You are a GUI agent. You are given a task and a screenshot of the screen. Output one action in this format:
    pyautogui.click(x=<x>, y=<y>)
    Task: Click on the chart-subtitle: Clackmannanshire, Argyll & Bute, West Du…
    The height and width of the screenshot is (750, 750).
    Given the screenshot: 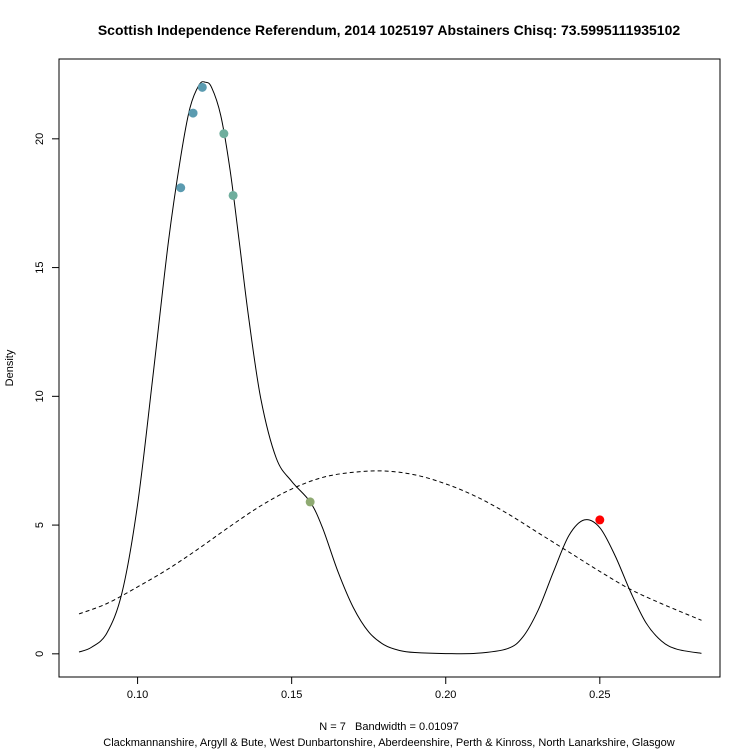 What is the action you would take?
    pyautogui.click(x=389, y=743)
    